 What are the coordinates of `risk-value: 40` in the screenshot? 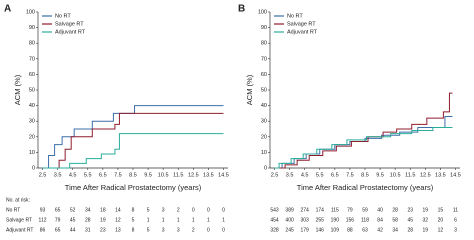 It's located at (380, 210).